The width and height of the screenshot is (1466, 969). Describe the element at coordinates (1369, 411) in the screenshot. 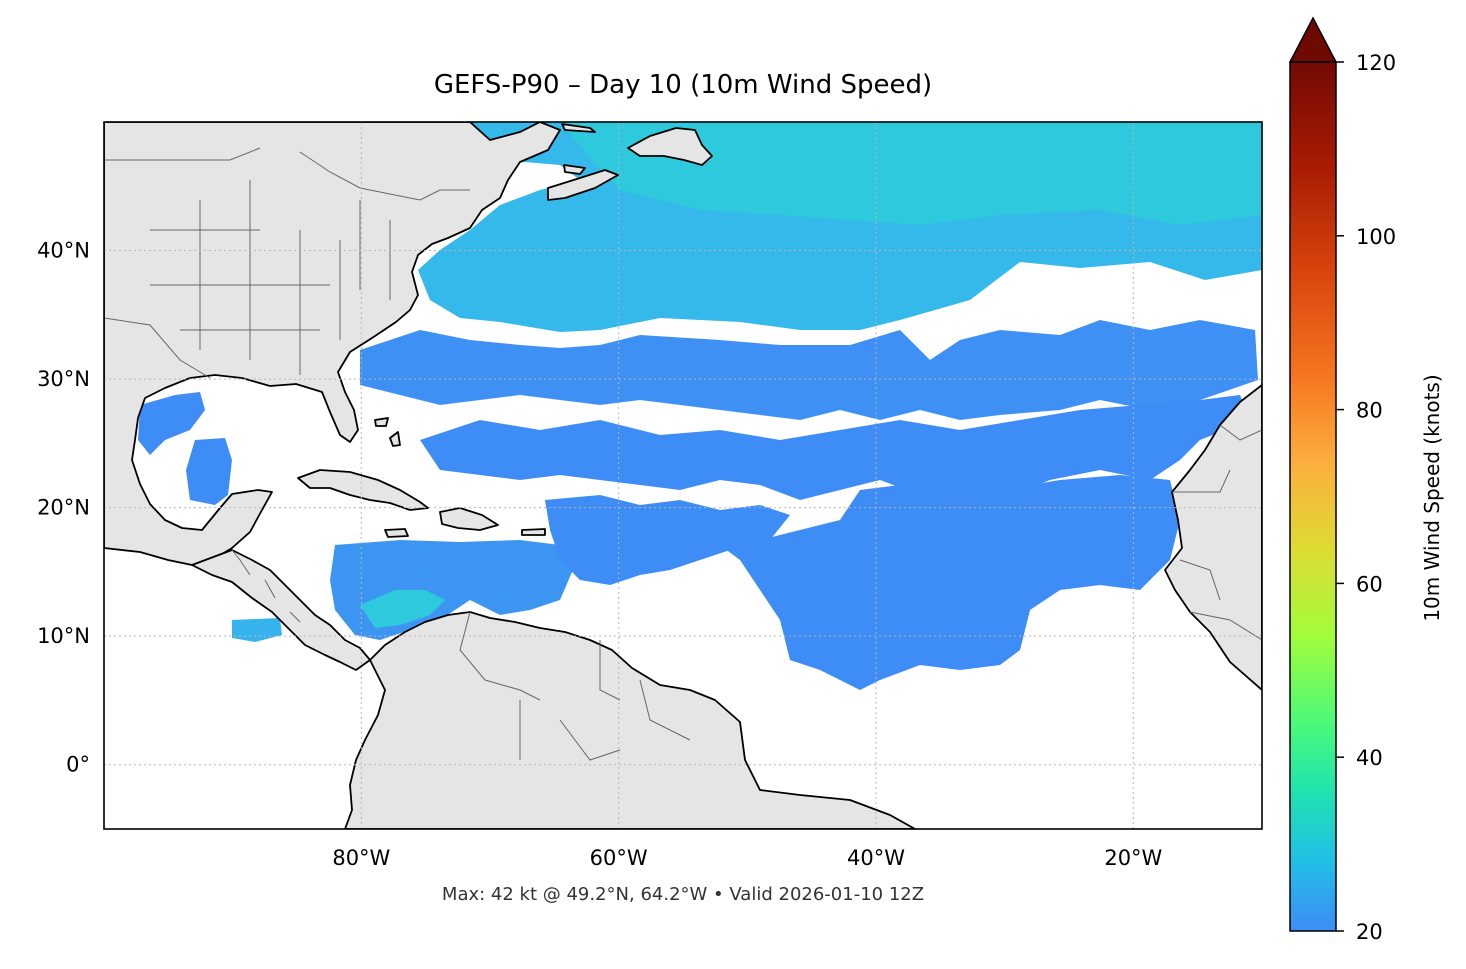

I see `colorbar-tick-label: 80` at that location.